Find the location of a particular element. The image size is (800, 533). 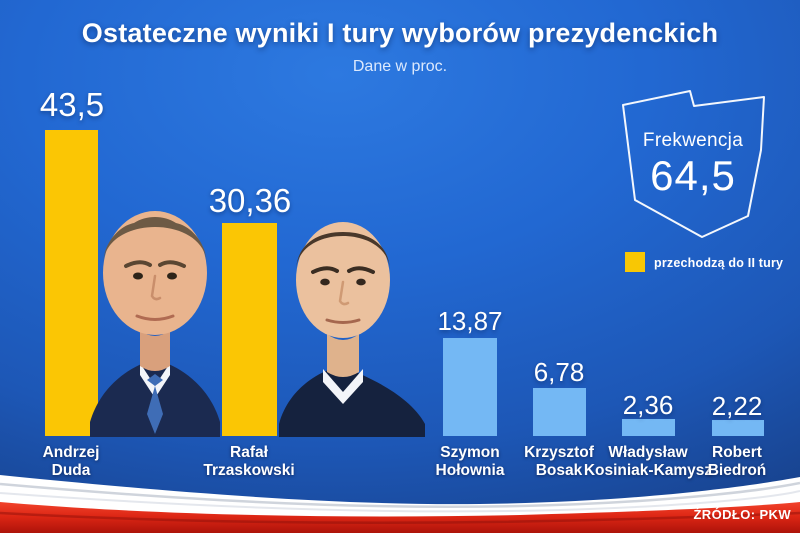

candidate-photo-trzaskowski is located at coordinates (352, 329).